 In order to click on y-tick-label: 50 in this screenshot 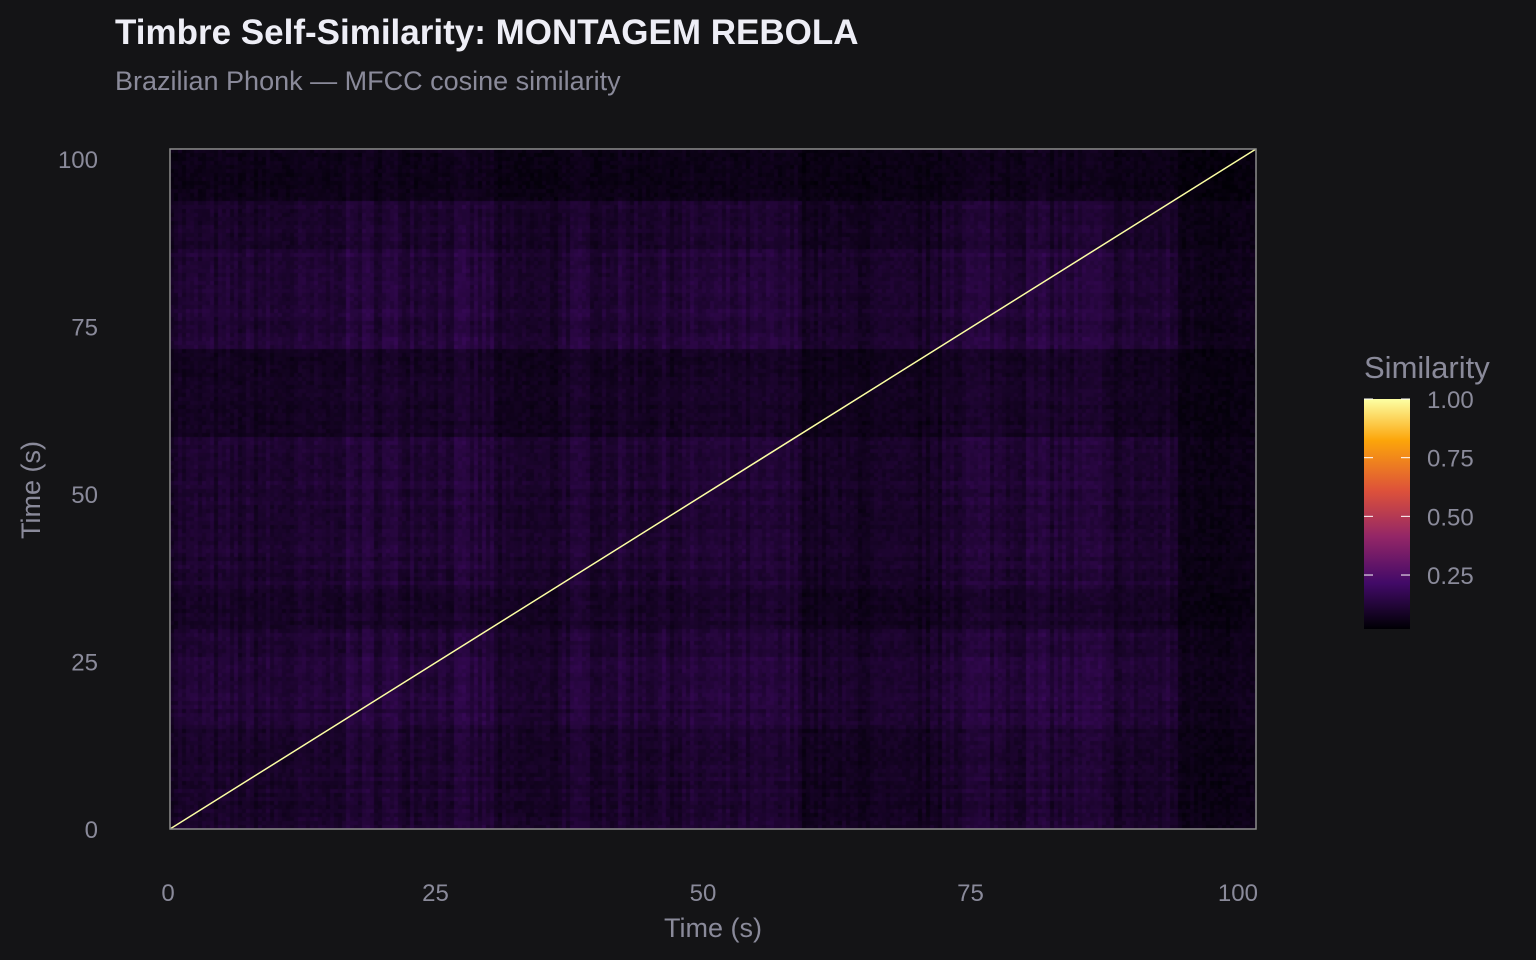, I will do `click(84, 495)`.